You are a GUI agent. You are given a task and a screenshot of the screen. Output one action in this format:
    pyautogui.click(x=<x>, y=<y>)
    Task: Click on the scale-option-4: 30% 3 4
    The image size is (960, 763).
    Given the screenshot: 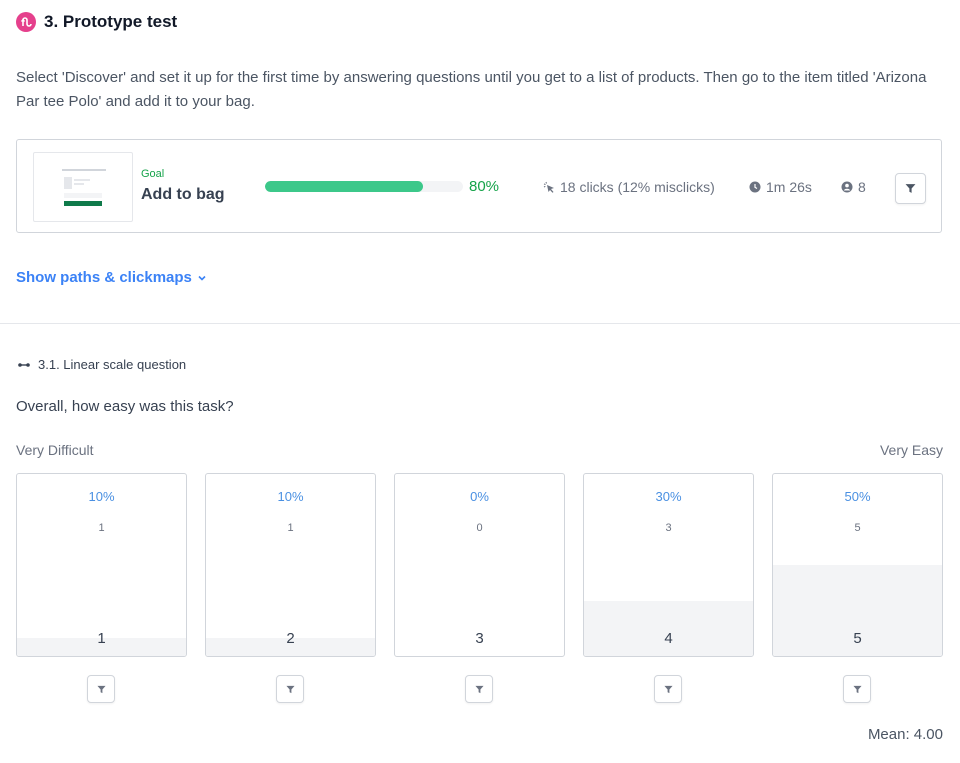 What is the action you would take?
    pyautogui.click(x=668, y=565)
    